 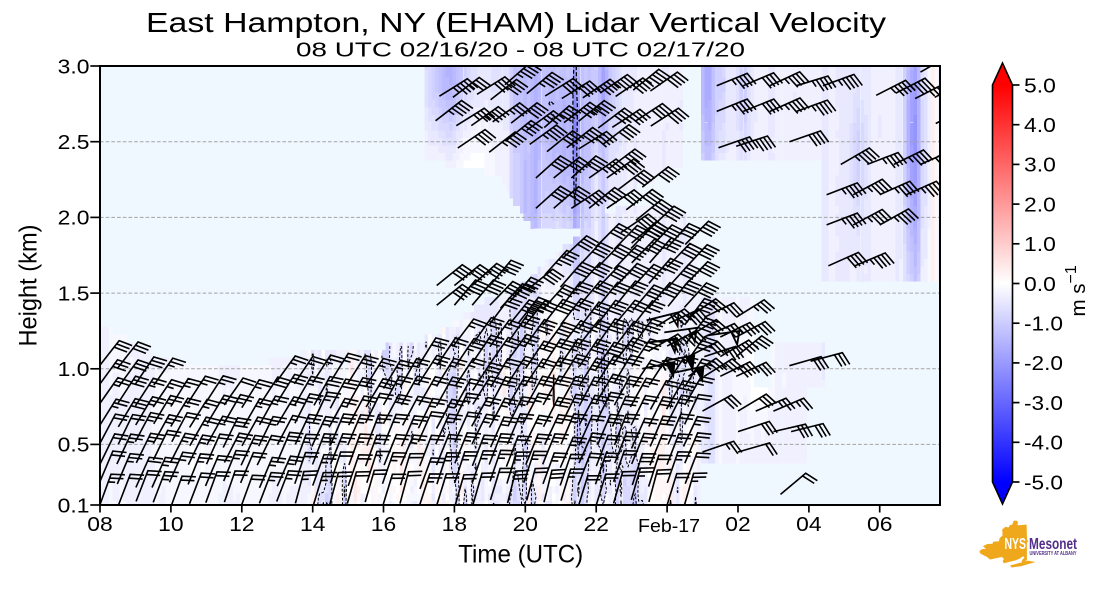 What do you see at coordinates (596, 525) in the screenshot?
I see `svg-text: 22` at bounding box center [596, 525].